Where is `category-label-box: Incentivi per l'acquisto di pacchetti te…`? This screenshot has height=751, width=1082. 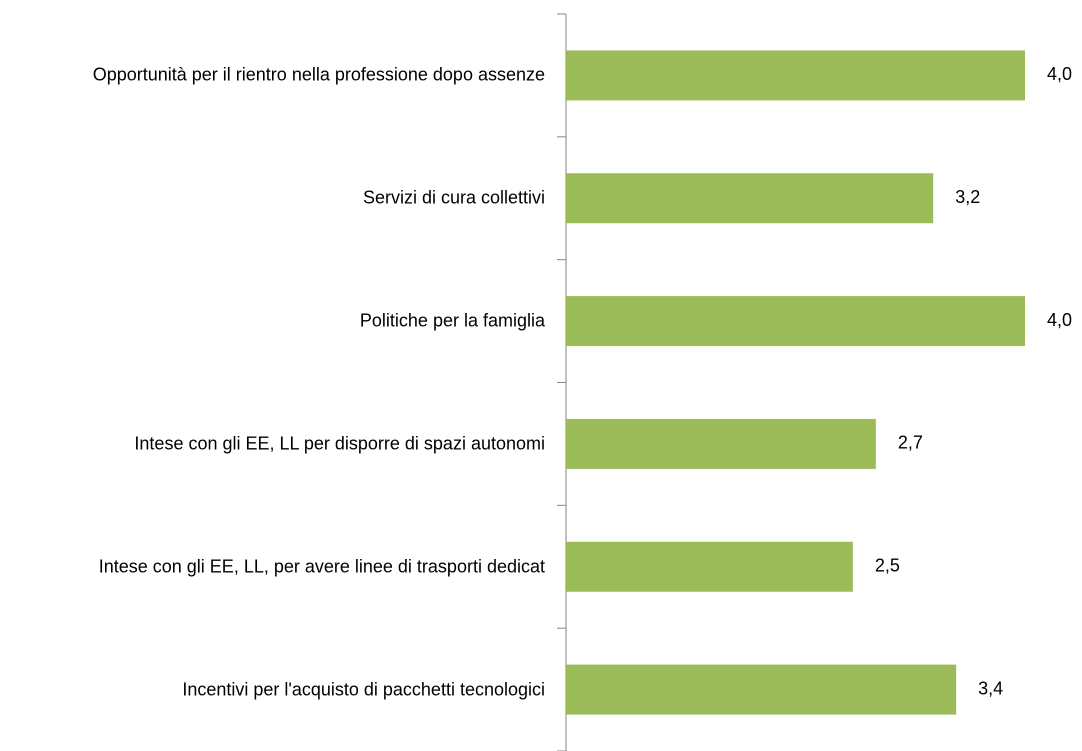 category-label-box: Incentivi per l'acquisto di pacchetti te… is located at coordinates (275, 689).